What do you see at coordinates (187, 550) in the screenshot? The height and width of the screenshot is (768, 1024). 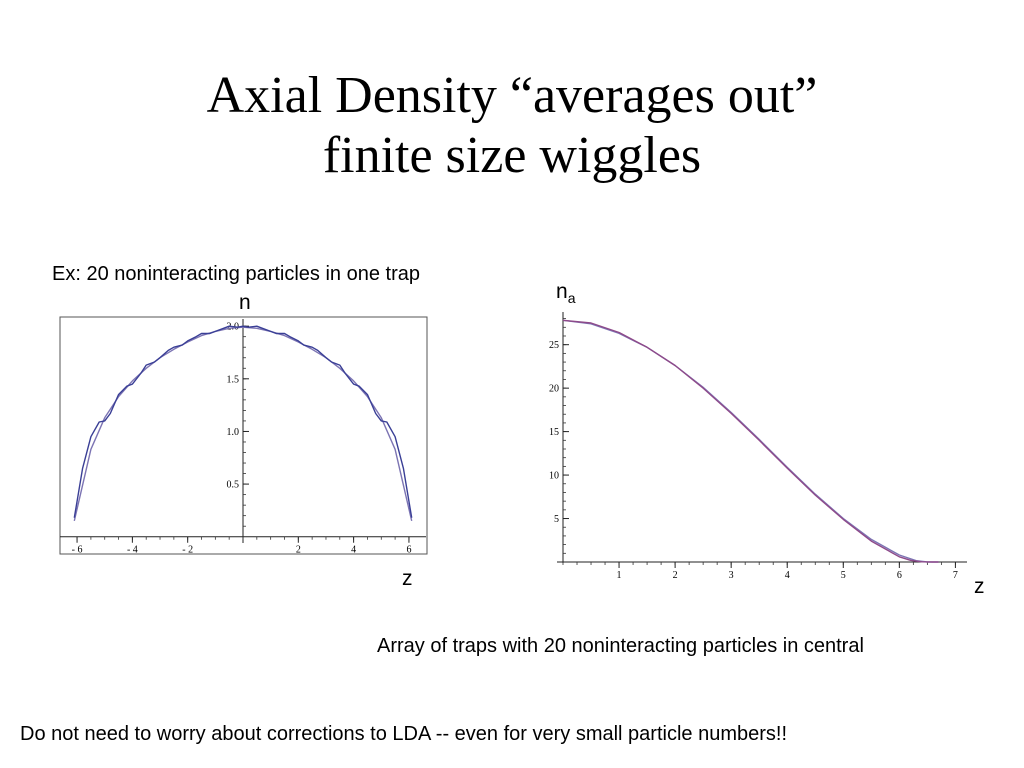 I see `chart1-x-tick-label: - 2` at bounding box center [187, 550].